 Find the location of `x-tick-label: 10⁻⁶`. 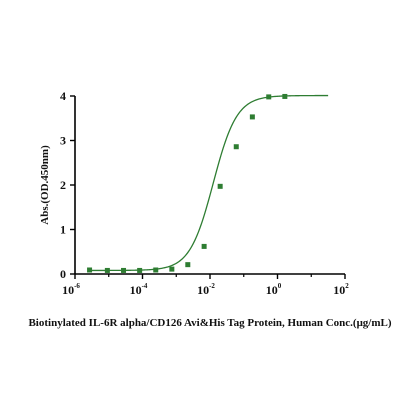

x-tick-label: 10⁻⁶ is located at coordinates (71, 289).